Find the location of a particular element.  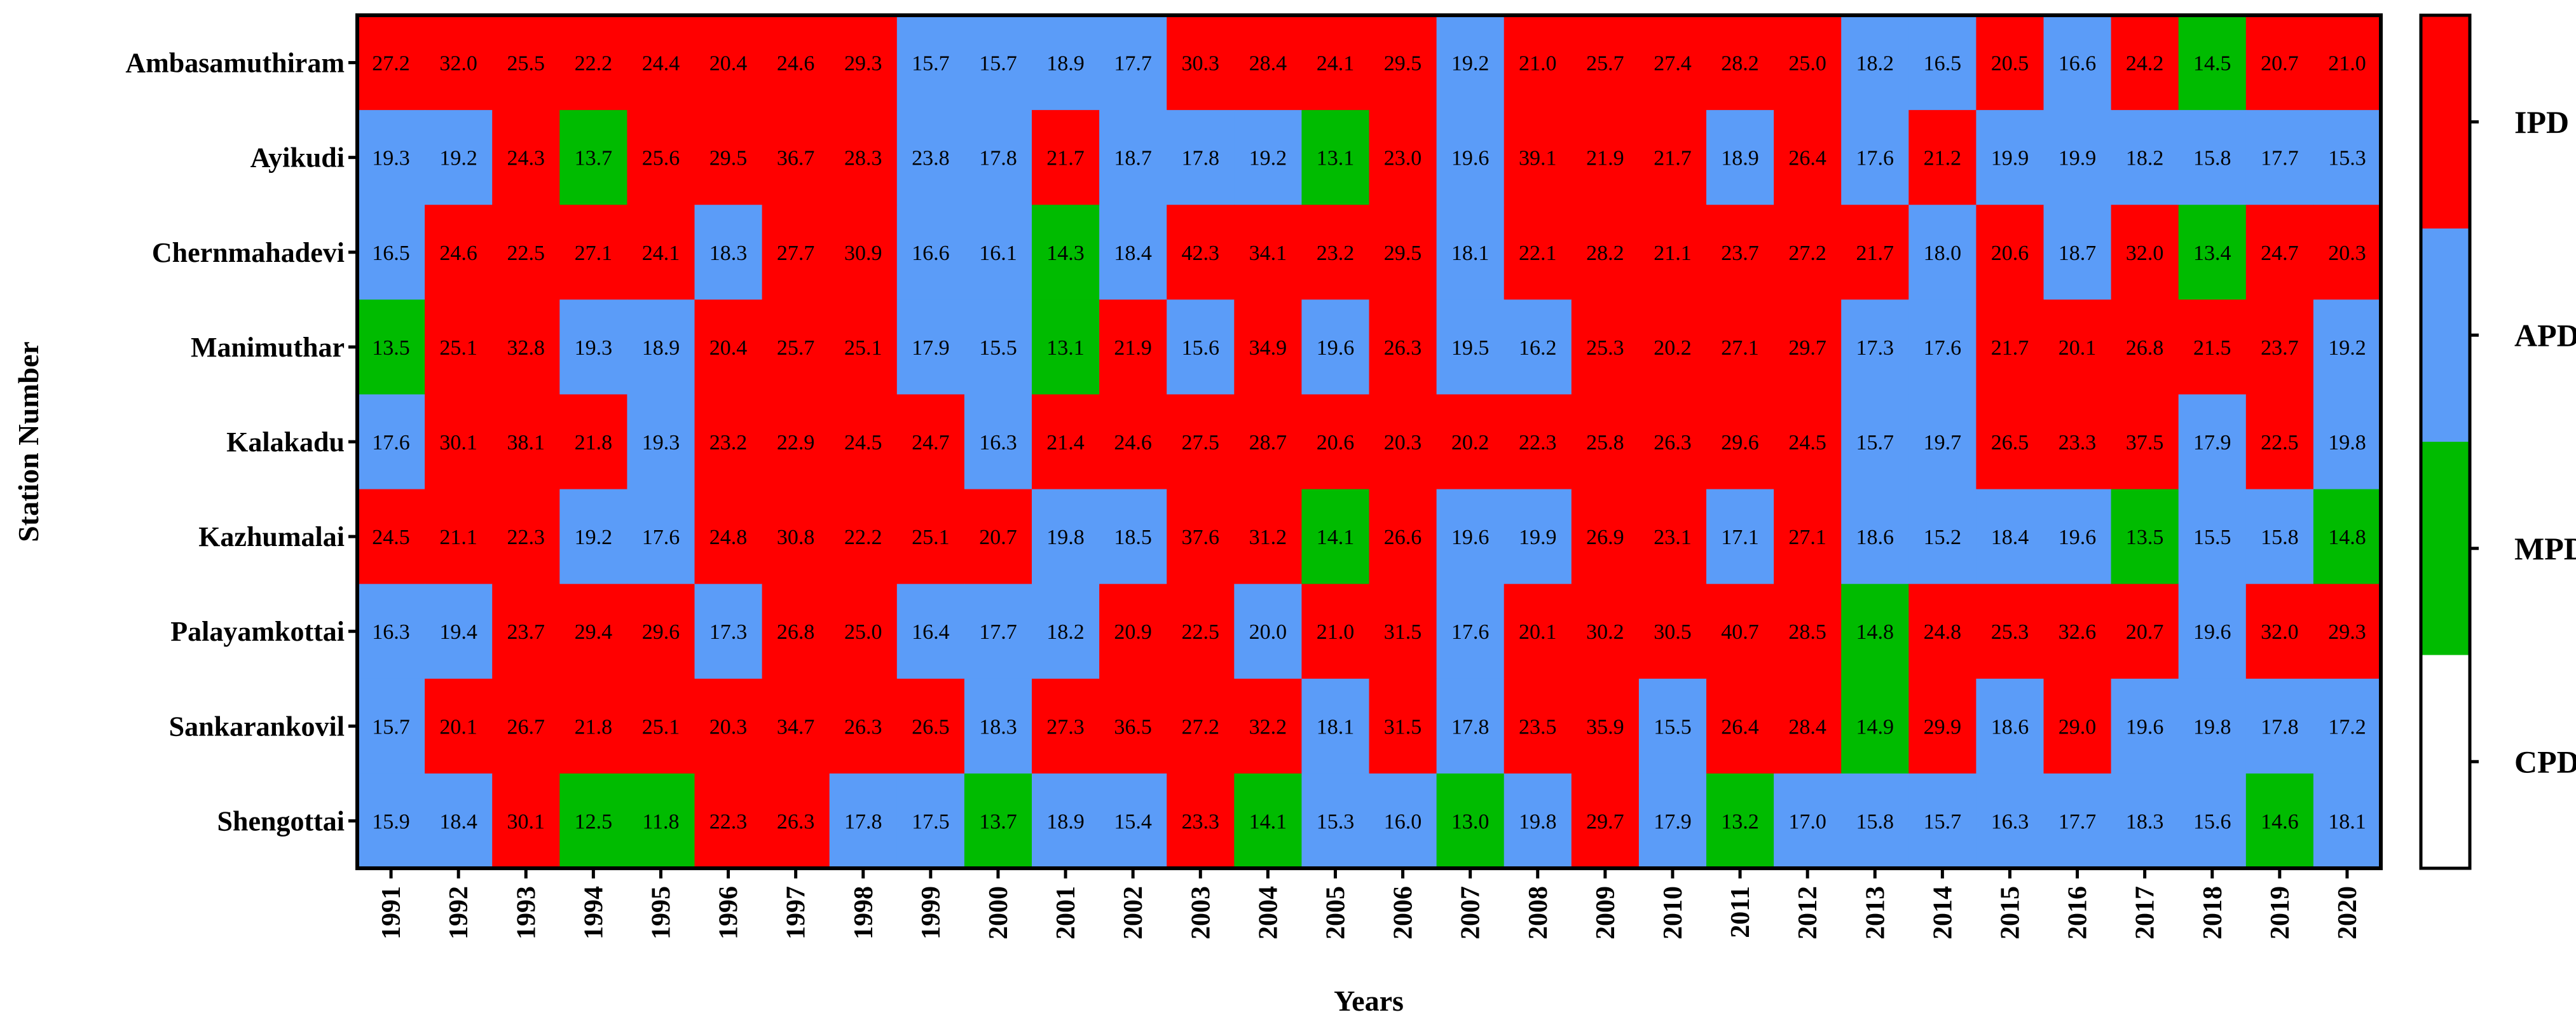

cell-value: 18.2 is located at coordinates (2145, 158).